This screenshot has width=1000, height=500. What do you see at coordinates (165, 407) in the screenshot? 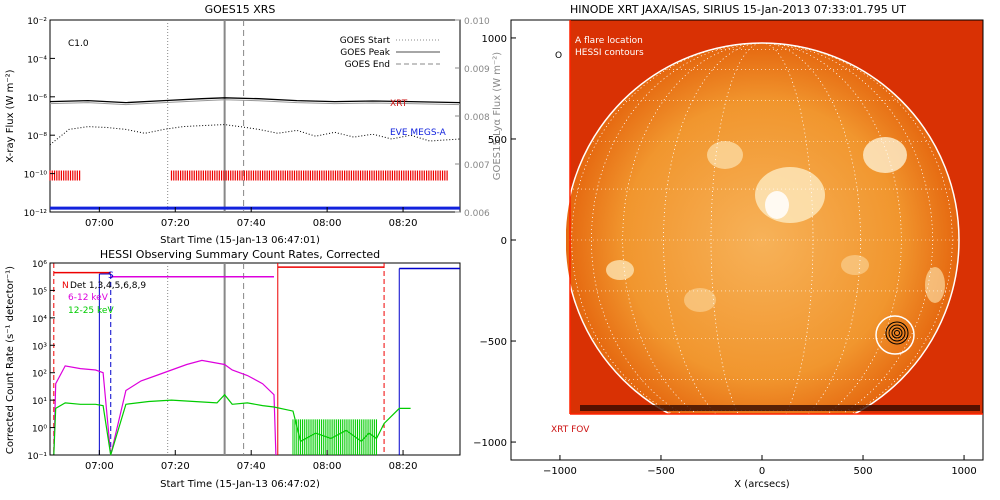
I see `hessi-6-12-series` at bounding box center [165, 407].